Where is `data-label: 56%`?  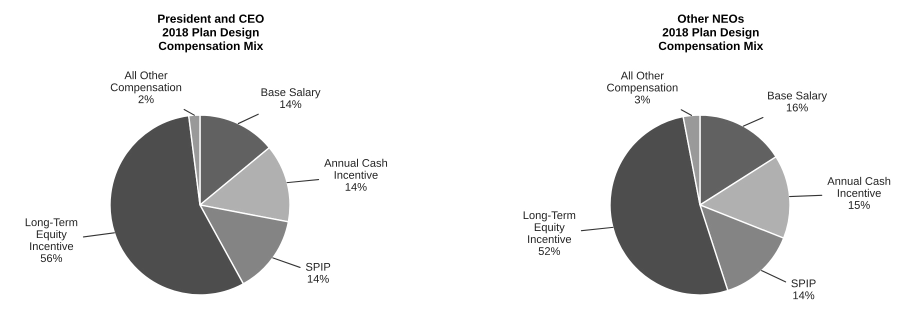
data-label: 56% is located at coordinates (51, 258).